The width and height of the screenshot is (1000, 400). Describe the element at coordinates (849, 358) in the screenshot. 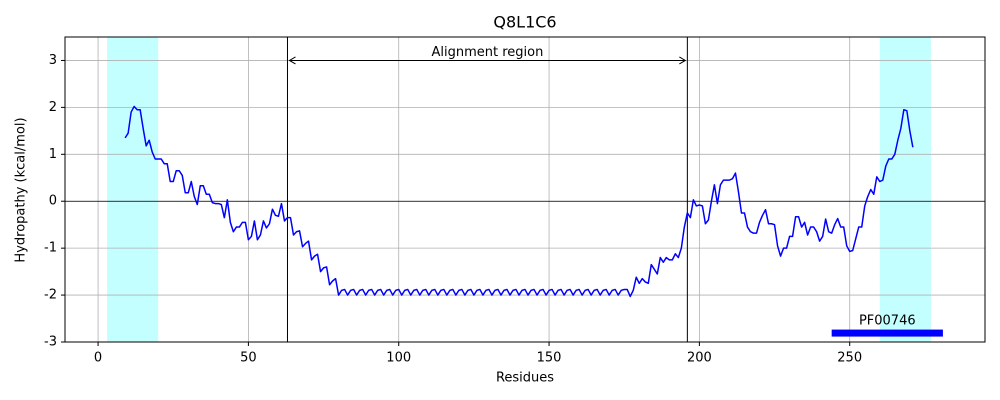

I see `x-tick-label: 250` at that location.